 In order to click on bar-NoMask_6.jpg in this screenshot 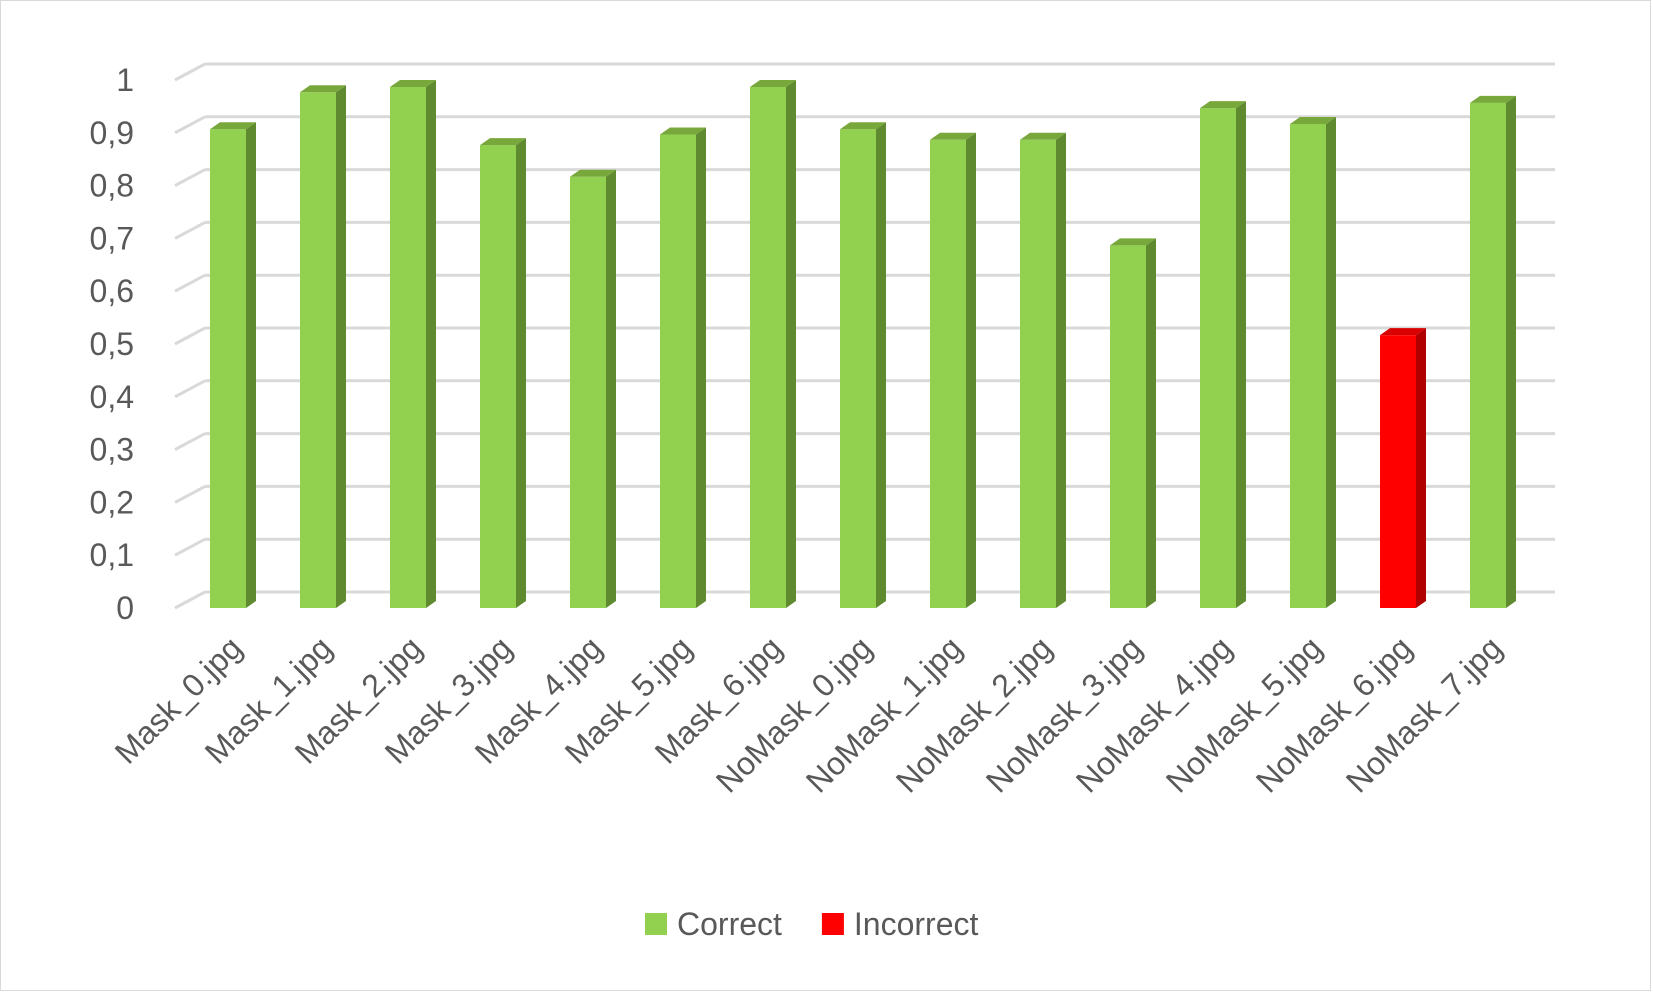, I will do `click(1403, 468)`.